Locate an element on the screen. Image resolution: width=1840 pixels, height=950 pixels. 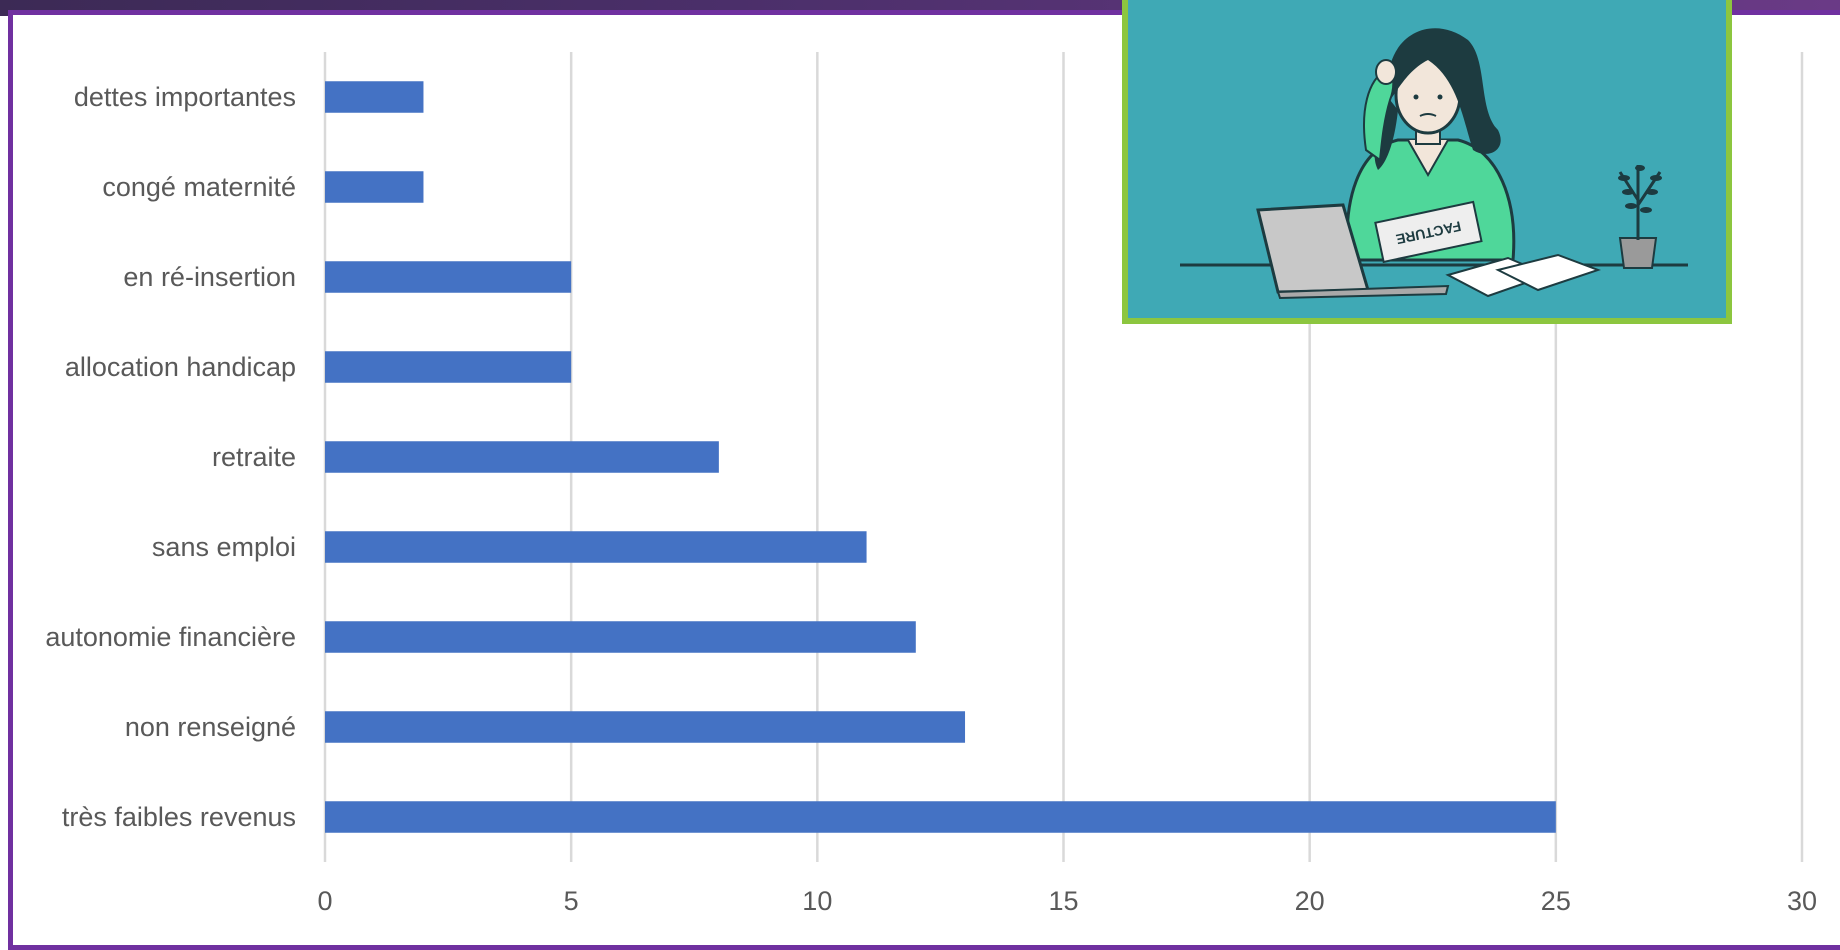
x-tick-label: 20 is located at coordinates (1310, 901).